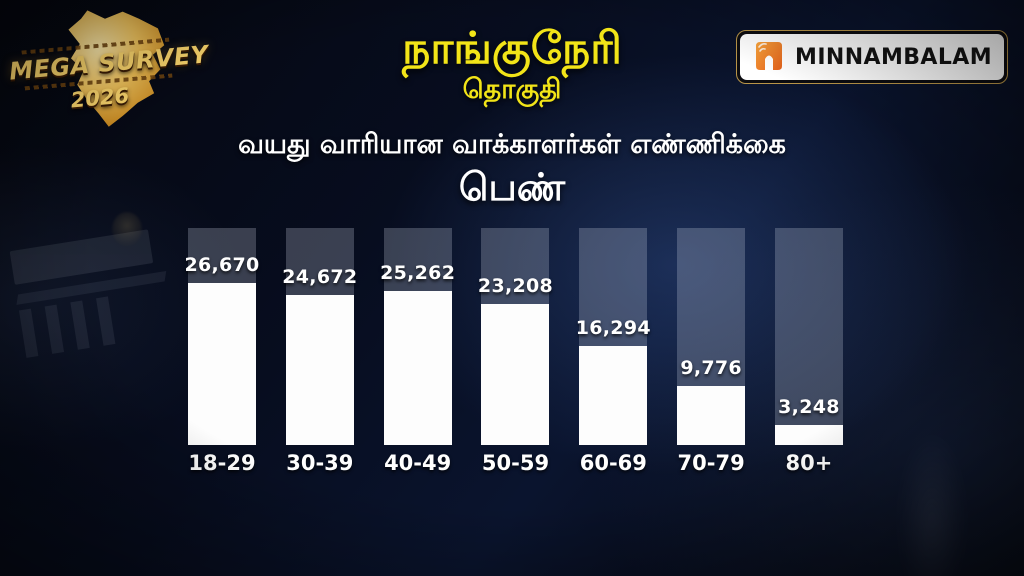  Describe the element at coordinates (711, 463) in the screenshot. I see `x-axis-label: 70-79` at that location.